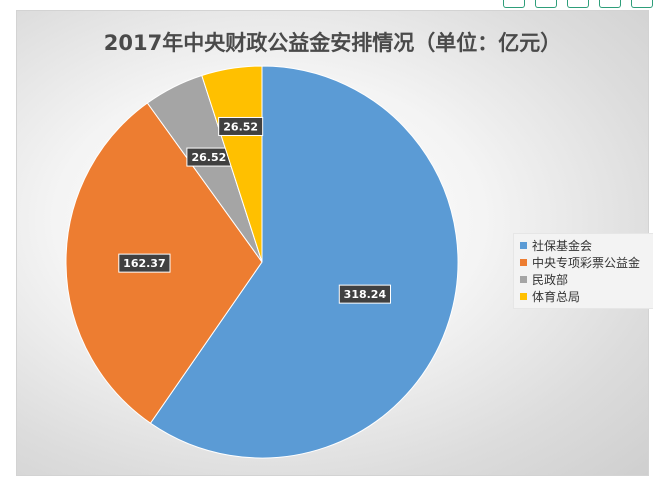 The width and height of the screenshot is (653, 480). I want to click on legend-label: 体育总局, so click(556, 297).